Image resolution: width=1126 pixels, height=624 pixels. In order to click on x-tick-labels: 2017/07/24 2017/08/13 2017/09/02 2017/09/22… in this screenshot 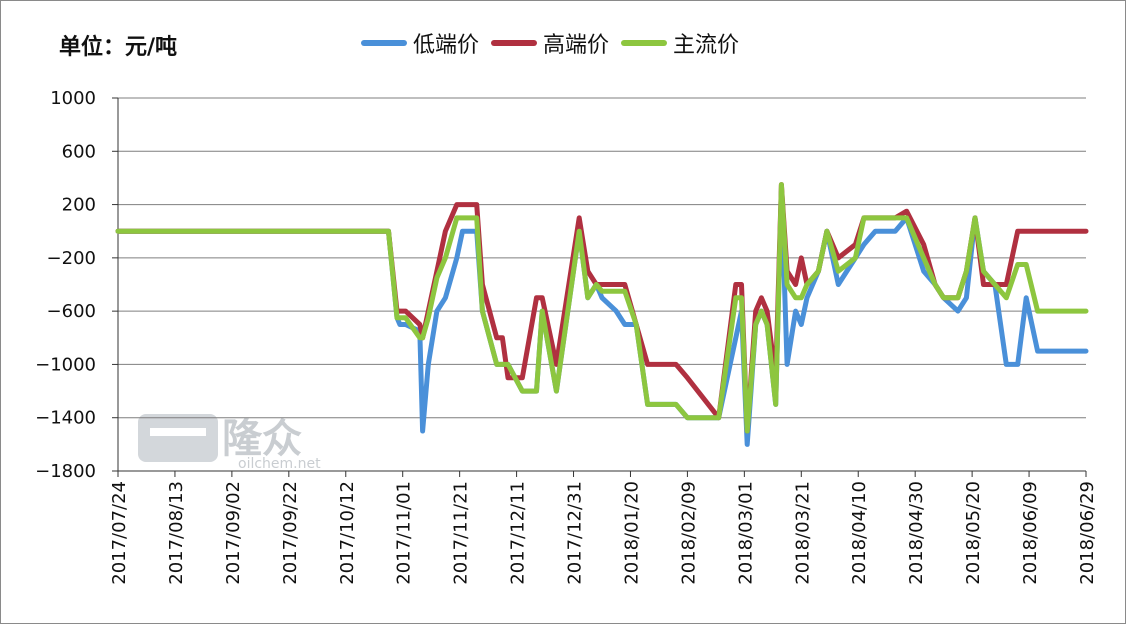, I will do `click(603, 533)`.